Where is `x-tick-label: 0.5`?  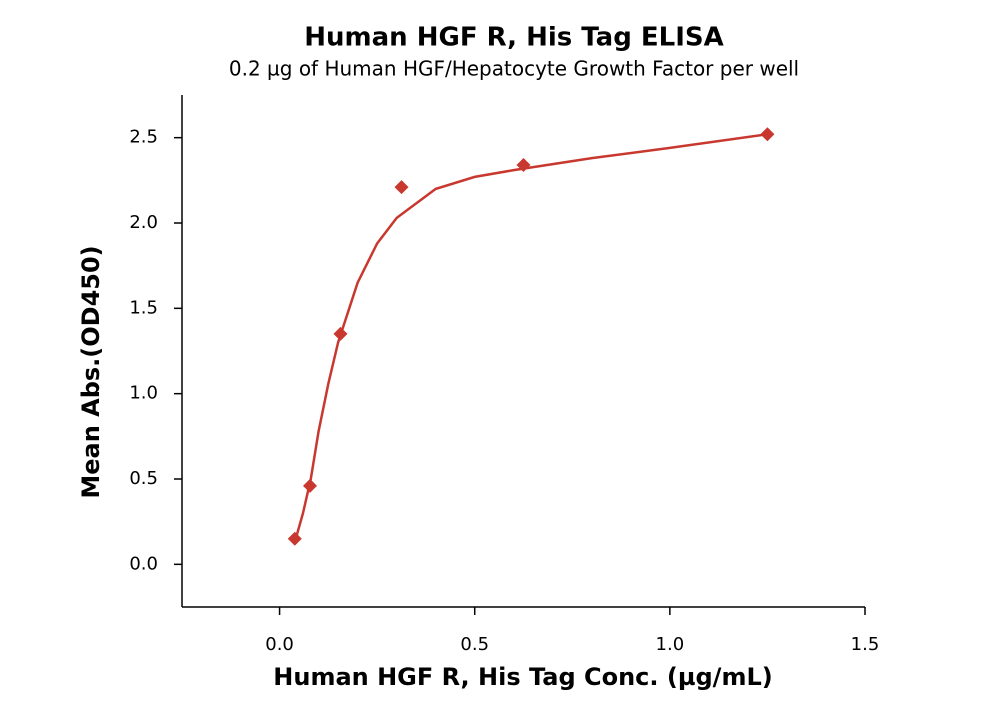 x-tick-label: 0.5 is located at coordinates (474, 644).